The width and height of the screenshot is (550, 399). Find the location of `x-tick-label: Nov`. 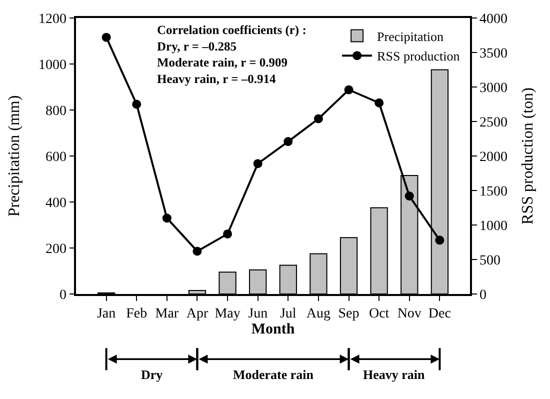

x-tick-label: Nov is located at coordinates (409, 314).